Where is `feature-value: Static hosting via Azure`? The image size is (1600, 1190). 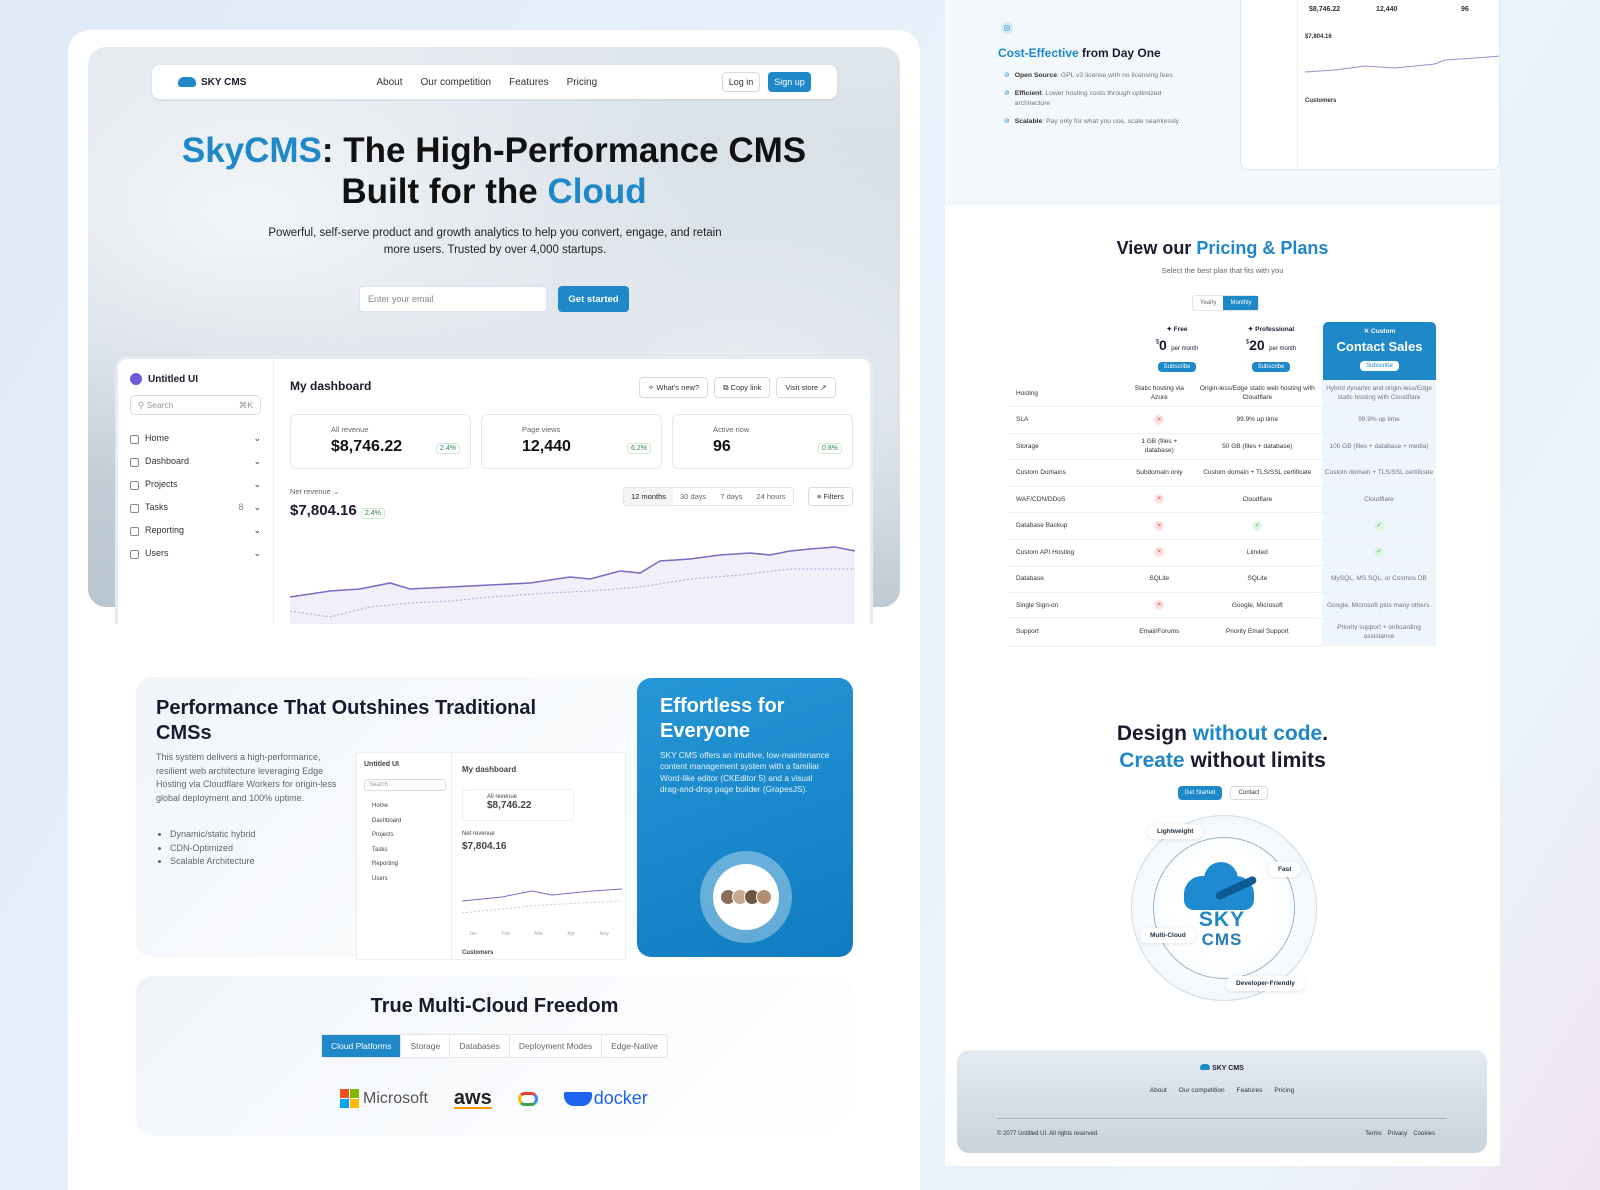
feature-value: Static hosting via Azure is located at coordinates (1159, 393).